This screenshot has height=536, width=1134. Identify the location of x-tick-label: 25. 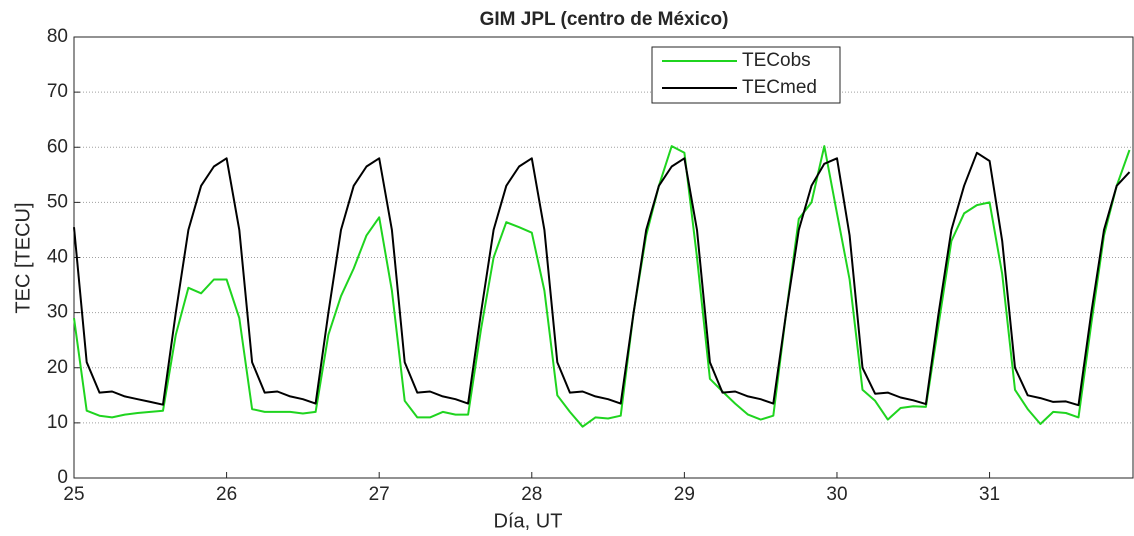
(73, 494).